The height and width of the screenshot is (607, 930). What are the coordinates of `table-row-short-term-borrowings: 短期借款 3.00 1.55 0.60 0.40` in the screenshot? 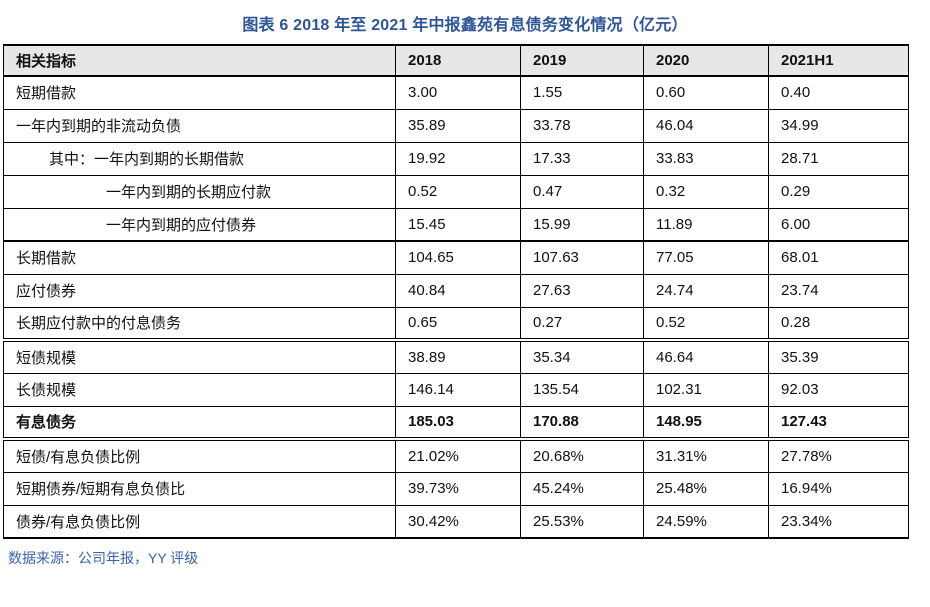 It's located at (456, 92).